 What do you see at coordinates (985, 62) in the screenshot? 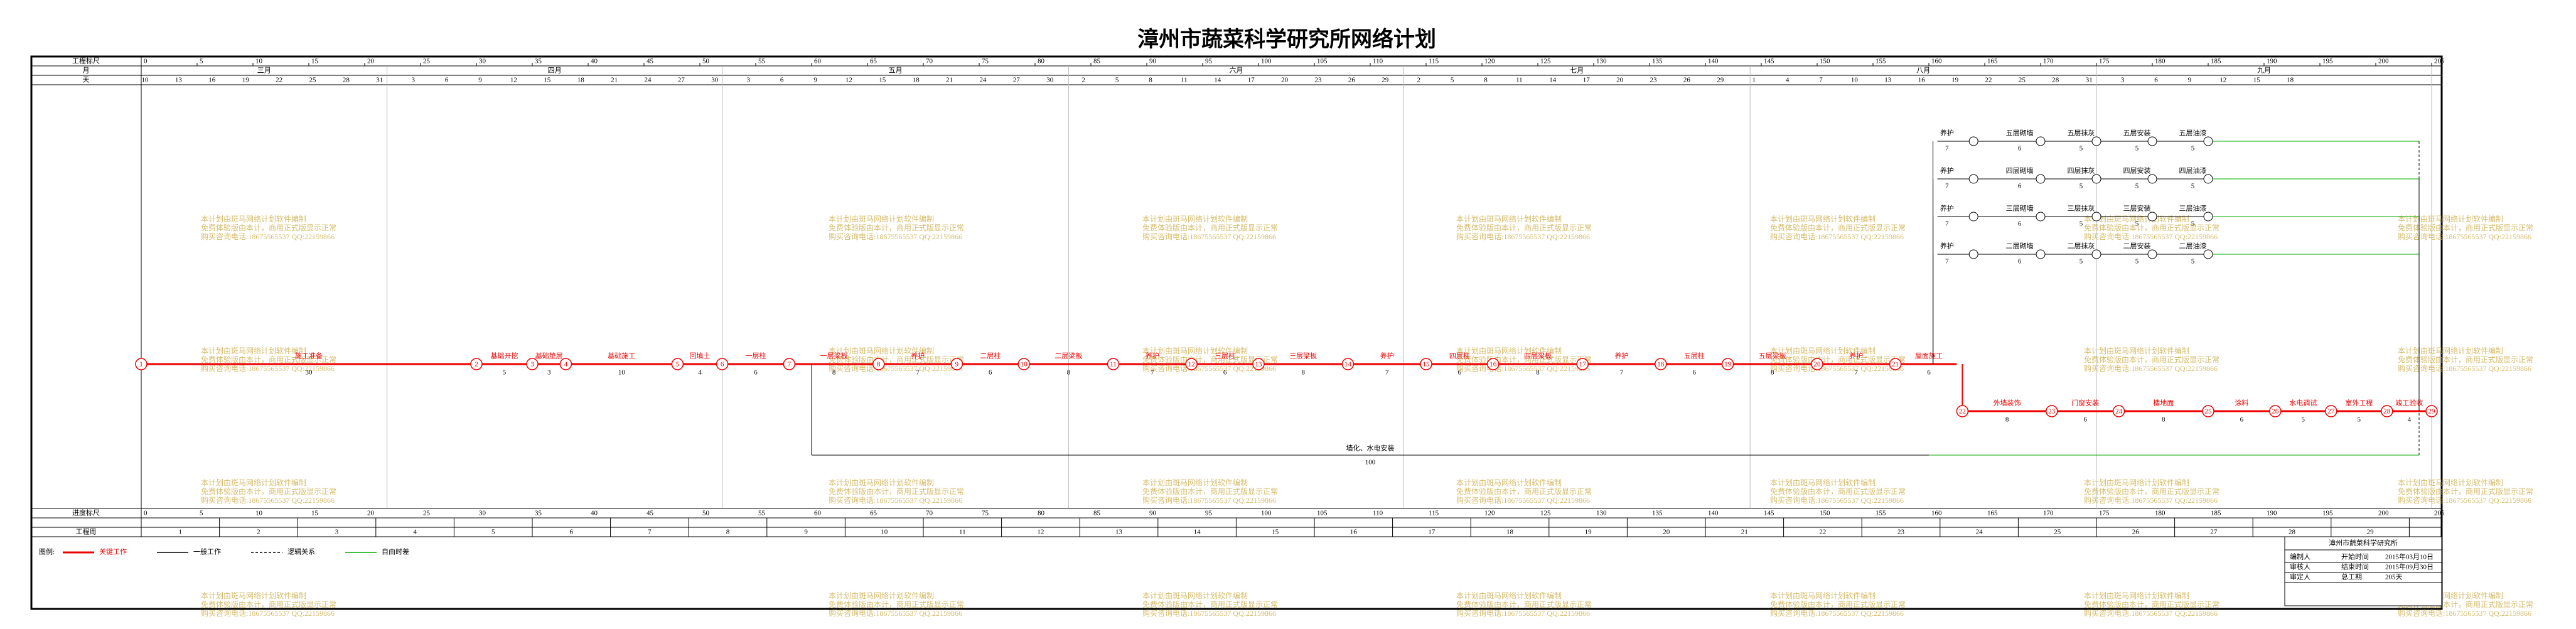
I see `scale-label: 75` at bounding box center [985, 62].